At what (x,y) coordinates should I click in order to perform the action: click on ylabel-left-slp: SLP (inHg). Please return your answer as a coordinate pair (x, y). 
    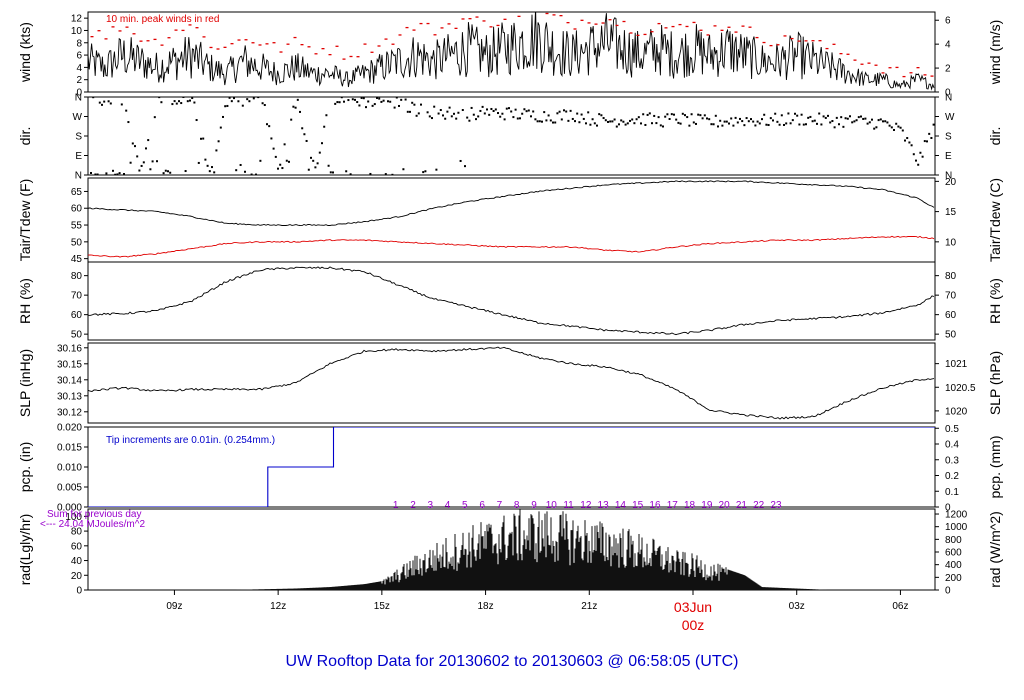
    Looking at the image, I should click on (25, 383).